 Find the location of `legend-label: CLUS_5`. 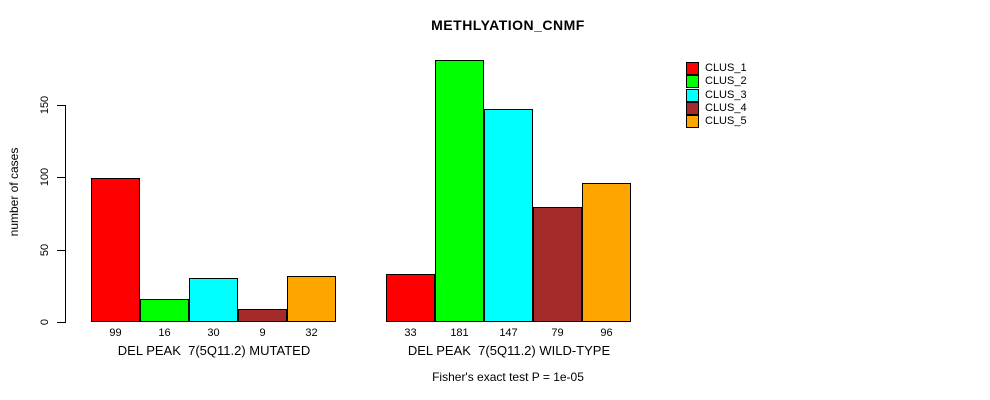

legend-label: CLUS_5 is located at coordinates (726, 121).